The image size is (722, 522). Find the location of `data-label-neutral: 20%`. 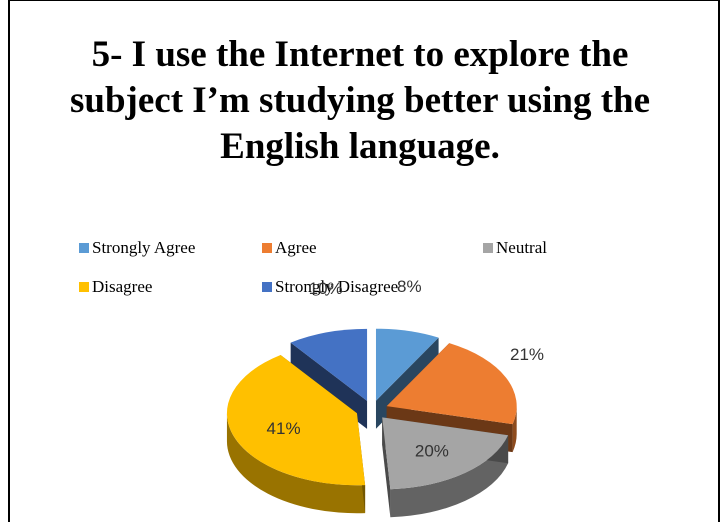

data-label-neutral: 20% is located at coordinates (432, 451).